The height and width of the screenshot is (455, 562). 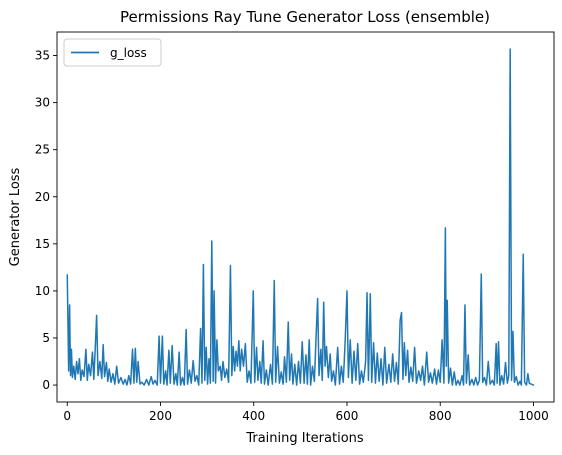 I want to click on x-tick-label: 0, so click(x=67, y=416).